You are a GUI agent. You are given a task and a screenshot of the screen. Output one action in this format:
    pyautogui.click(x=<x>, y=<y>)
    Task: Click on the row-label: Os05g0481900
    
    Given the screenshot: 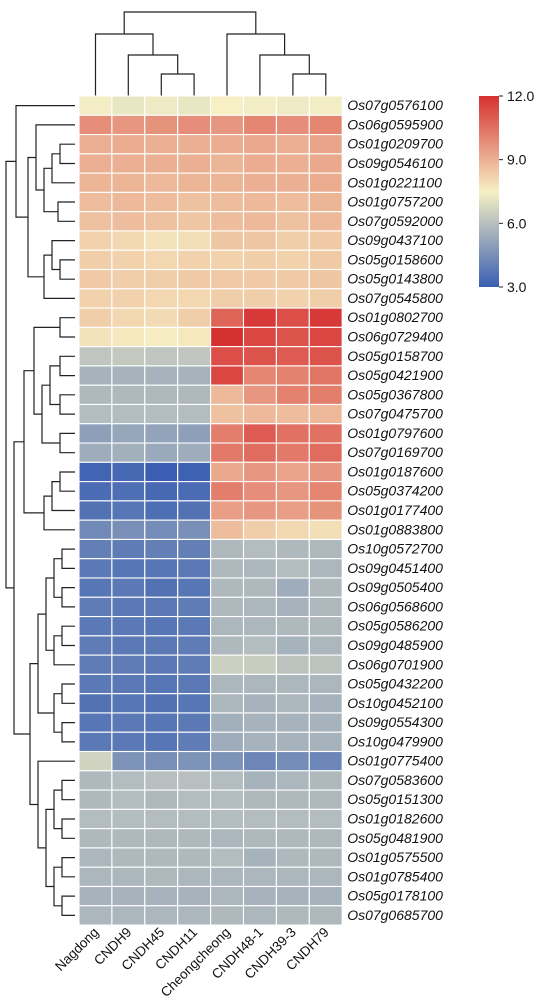 What is the action you would take?
    pyautogui.click(x=395, y=838)
    